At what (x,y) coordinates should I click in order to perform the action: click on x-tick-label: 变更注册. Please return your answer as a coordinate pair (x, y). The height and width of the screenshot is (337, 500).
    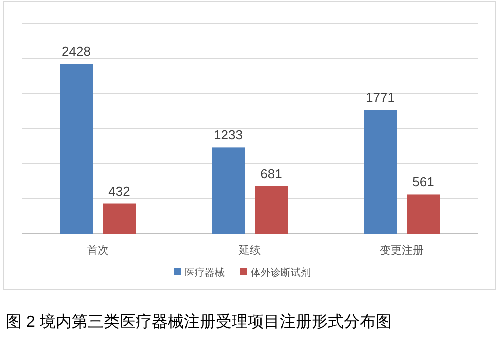
    Looking at the image, I should click on (402, 250).